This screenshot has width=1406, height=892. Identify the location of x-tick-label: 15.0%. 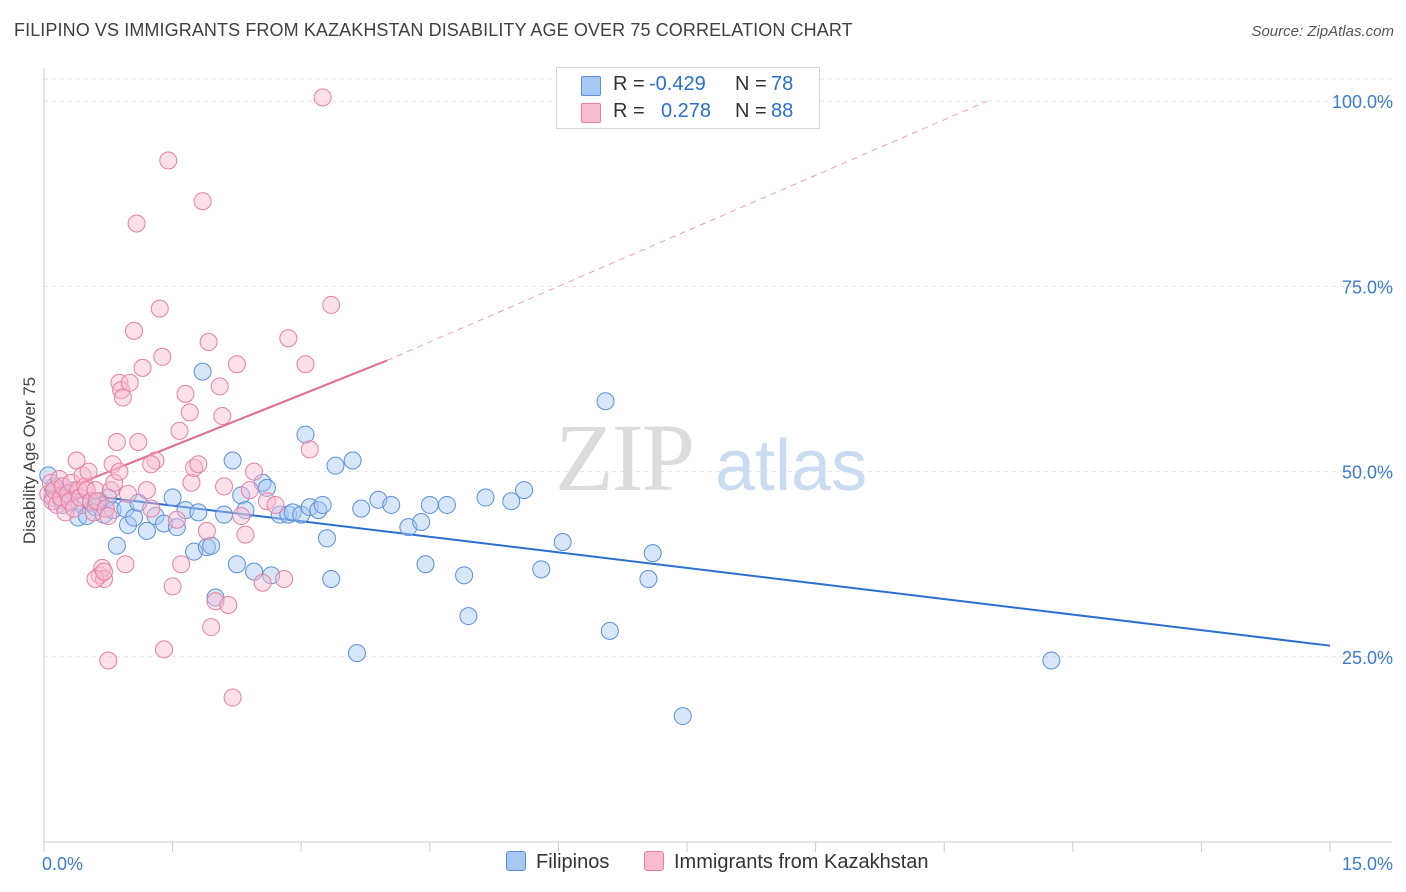
(1367, 864).